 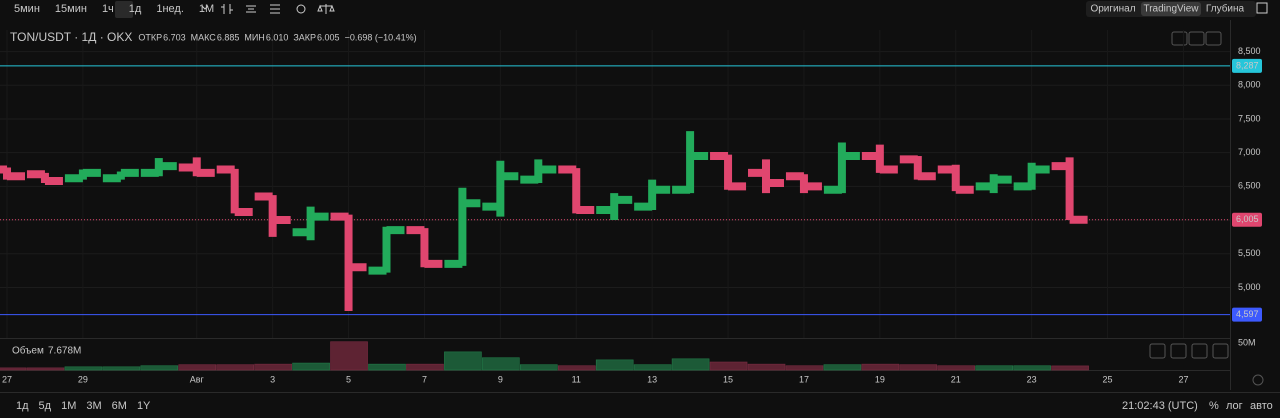 I want to click on auto-toggle: авто, so click(x=1261, y=406).